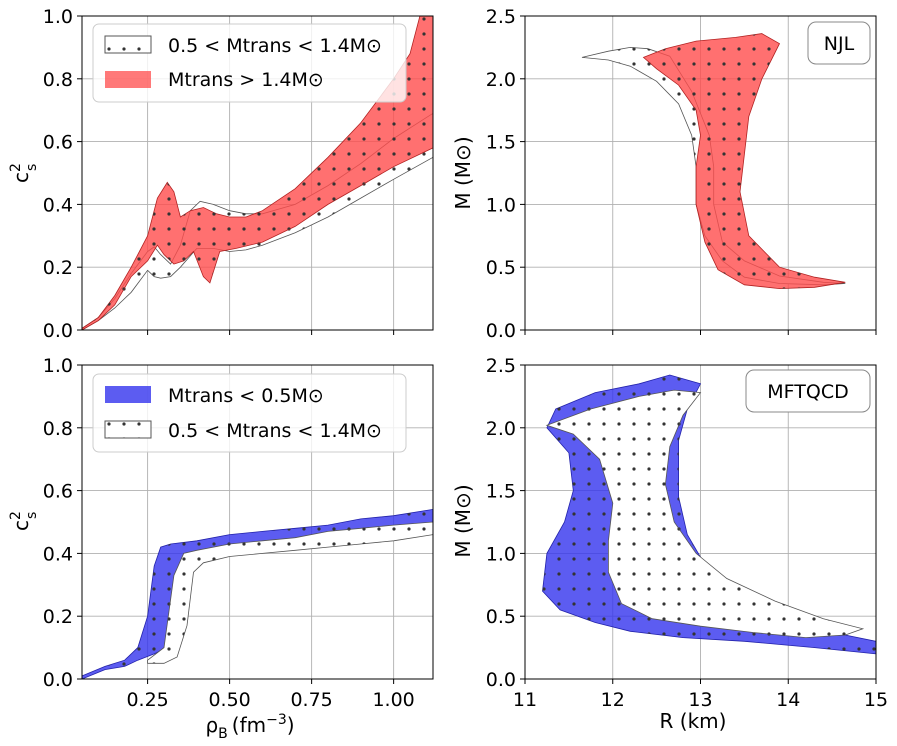  Describe the element at coordinates (788, 700) in the screenshot. I see `tick-label-x: 14` at that location.